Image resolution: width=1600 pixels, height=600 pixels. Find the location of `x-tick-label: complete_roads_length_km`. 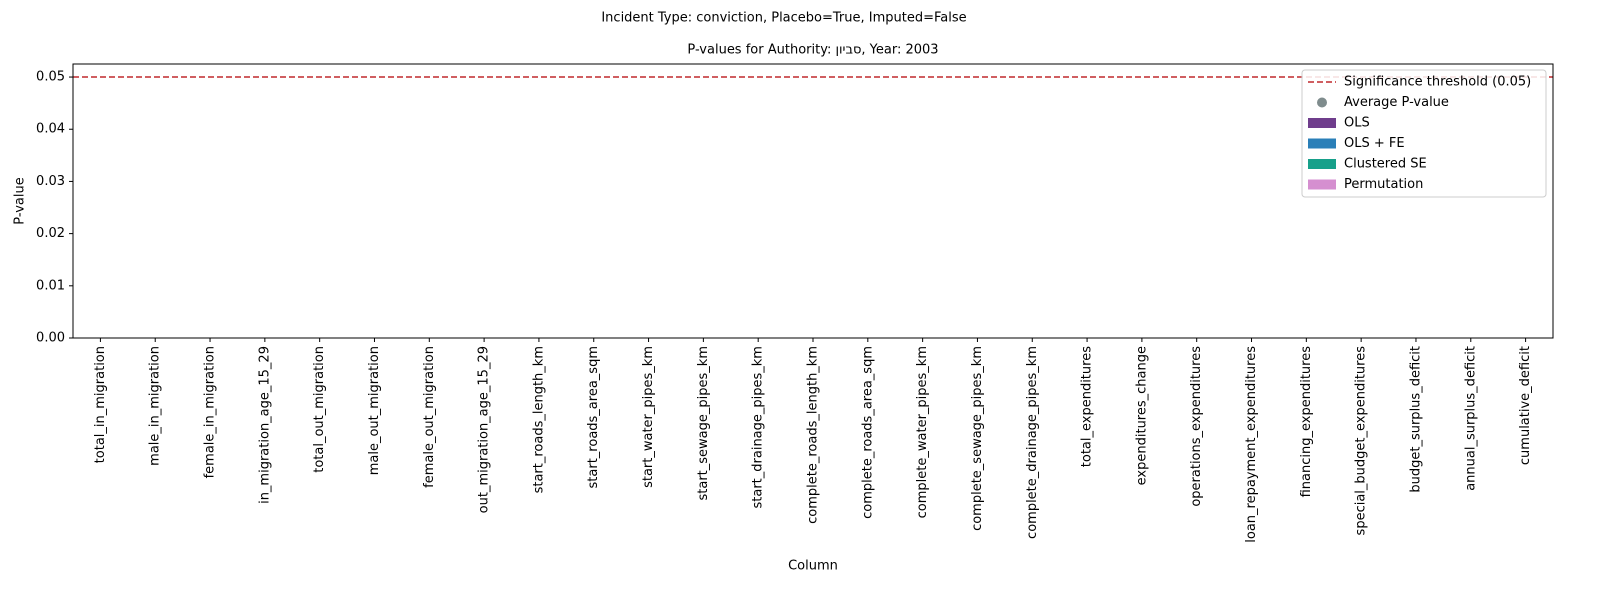

x-tick-label: complete_roads_length_km is located at coordinates (813, 435).